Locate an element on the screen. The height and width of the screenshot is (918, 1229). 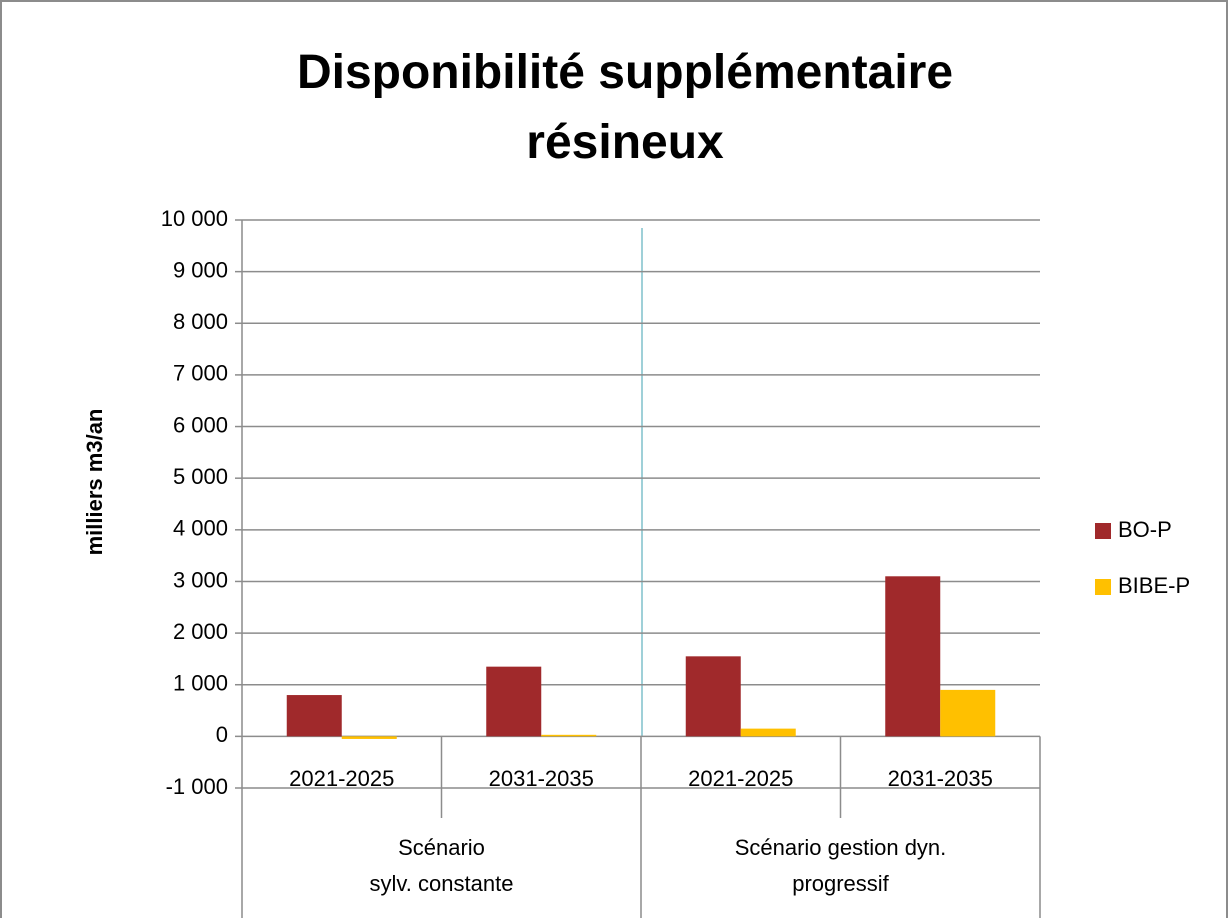
group-label: Scénario sylv. constante is located at coordinates (442, 865).